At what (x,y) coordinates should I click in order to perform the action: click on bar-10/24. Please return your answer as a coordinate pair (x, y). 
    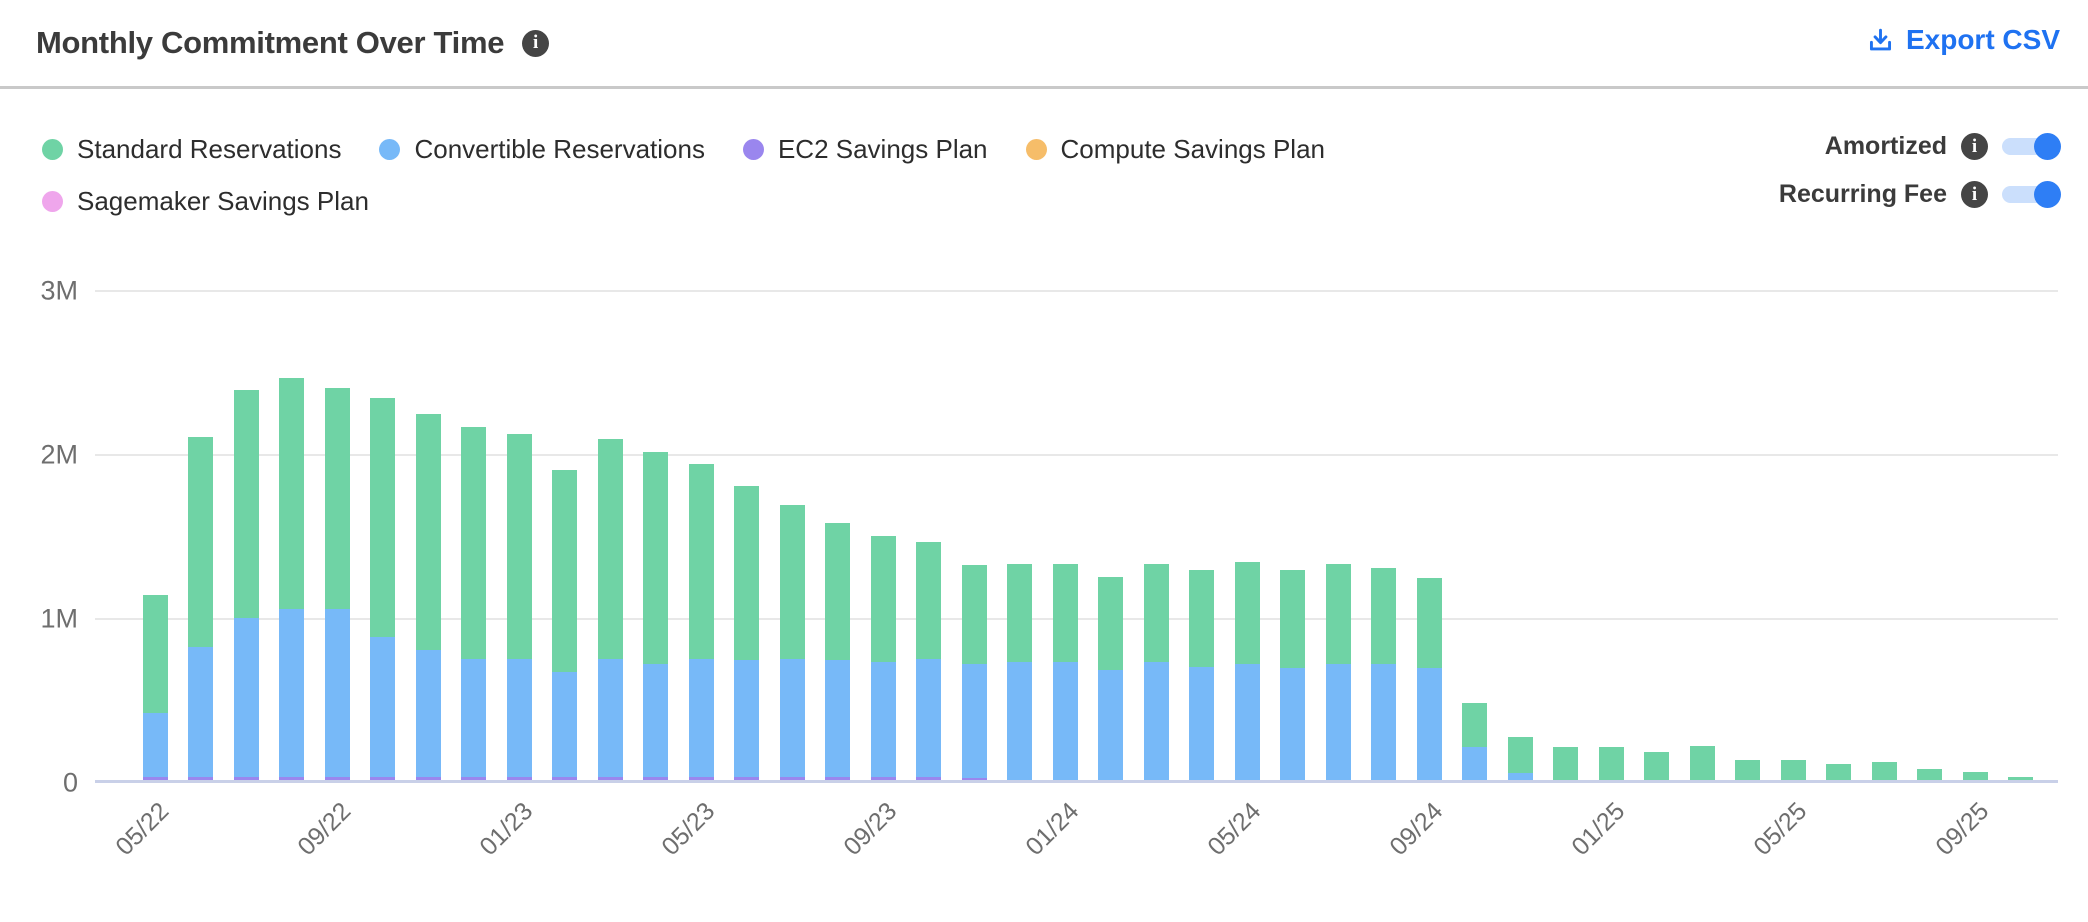
    Looking at the image, I should click on (1474, 741).